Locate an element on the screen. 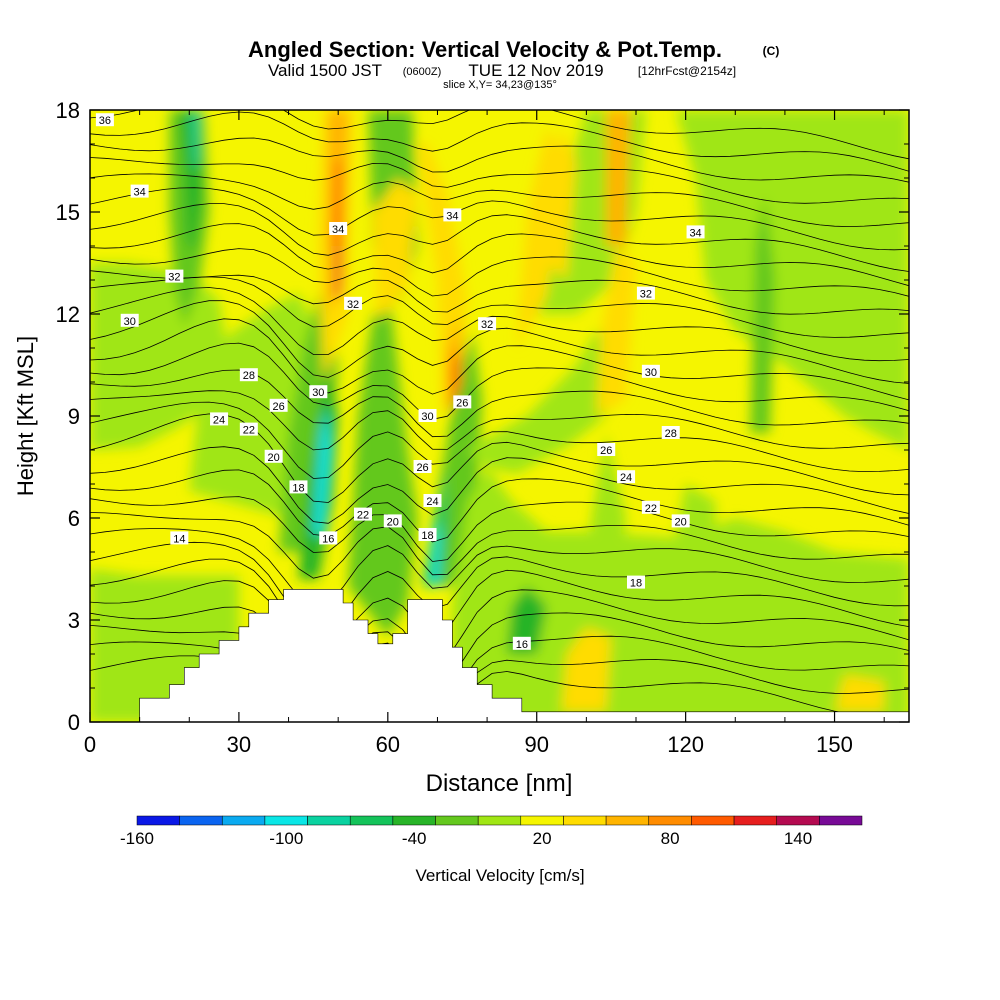  contour-label: 28 is located at coordinates (670, 433).